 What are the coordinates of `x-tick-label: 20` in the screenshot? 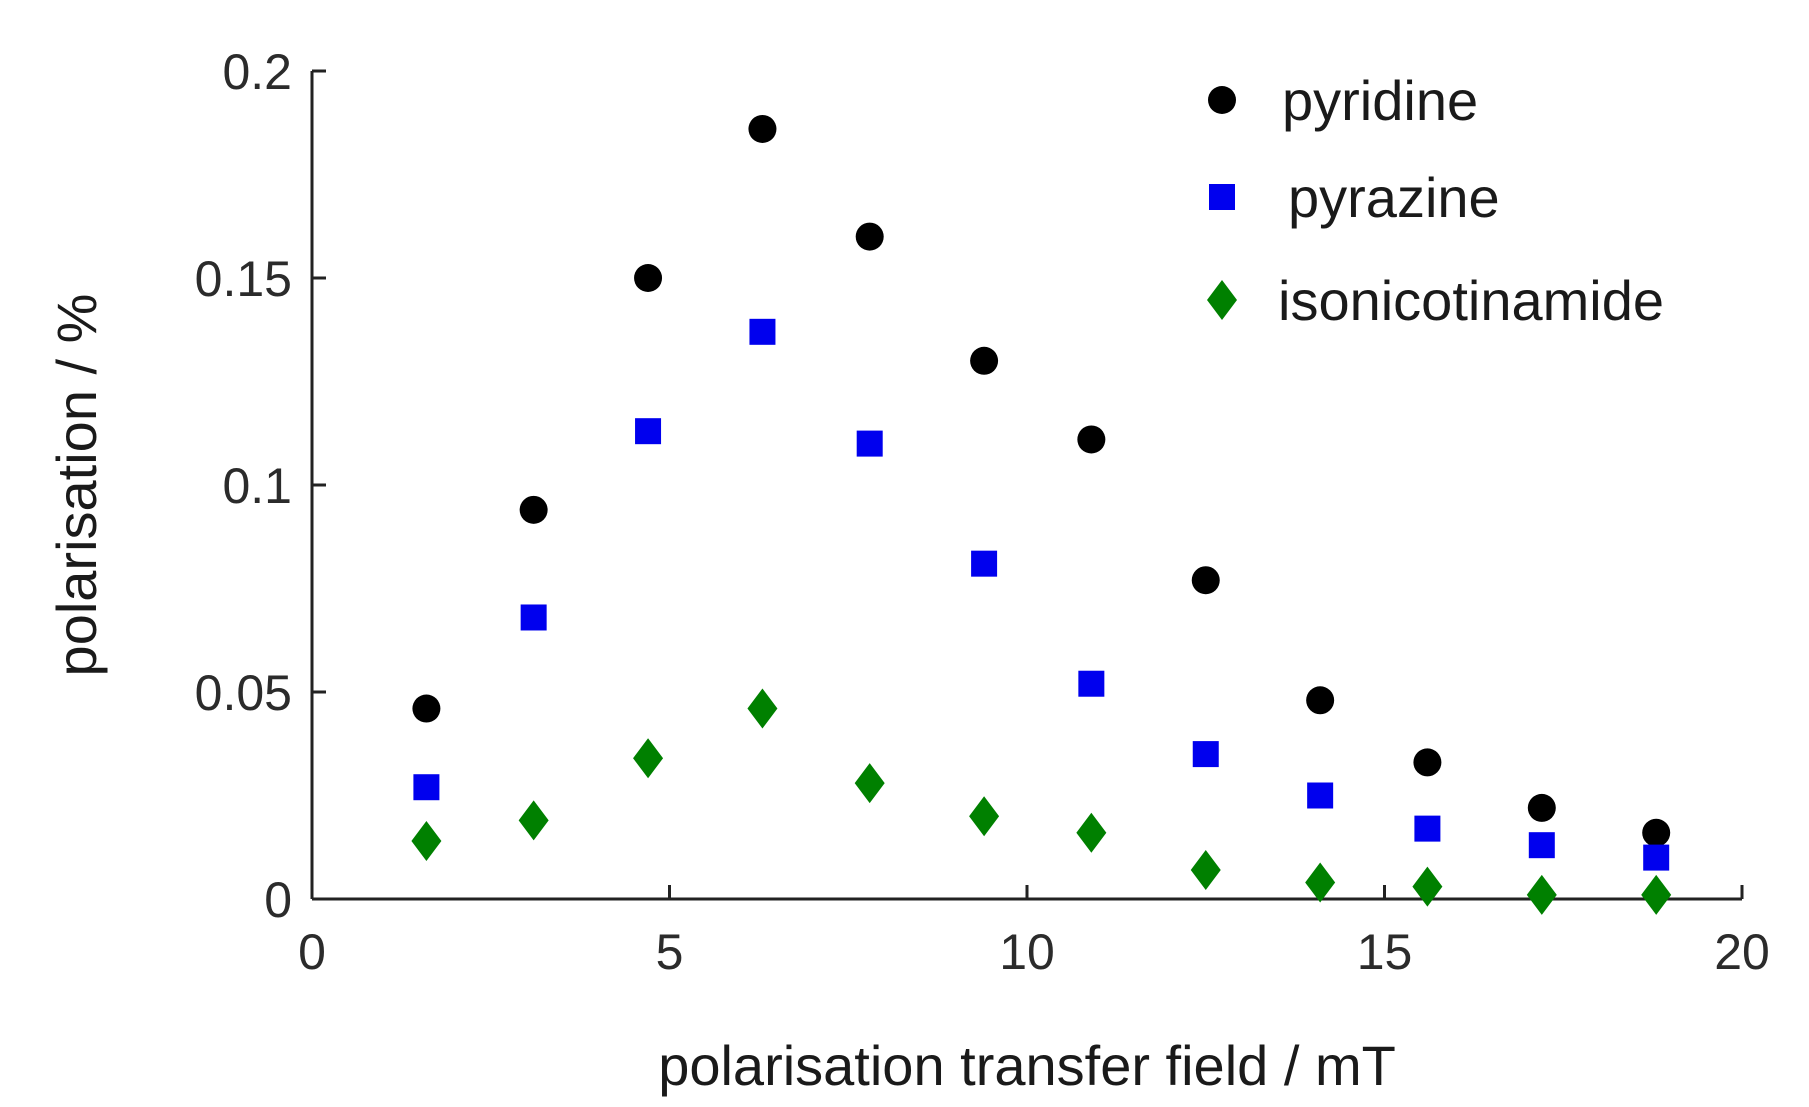 It's located at (1742, 952).